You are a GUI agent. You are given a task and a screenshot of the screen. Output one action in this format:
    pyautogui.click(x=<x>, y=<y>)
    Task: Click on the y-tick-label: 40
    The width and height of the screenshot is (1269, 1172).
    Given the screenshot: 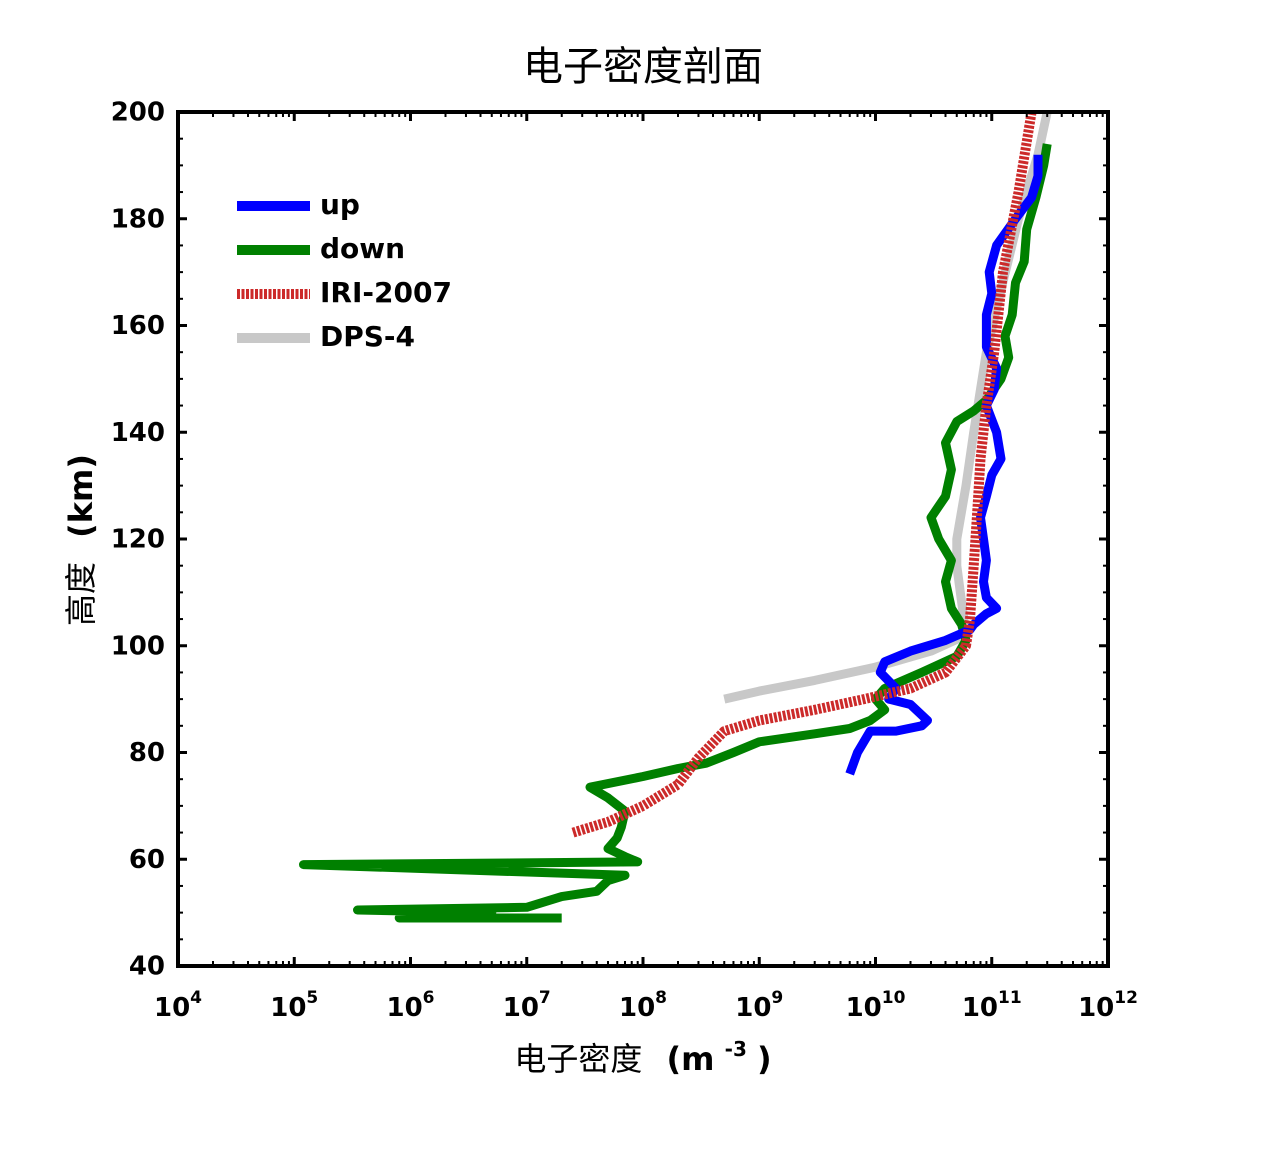 What is the action you would take?
    pyautogui.click(x=147, y=967)
    